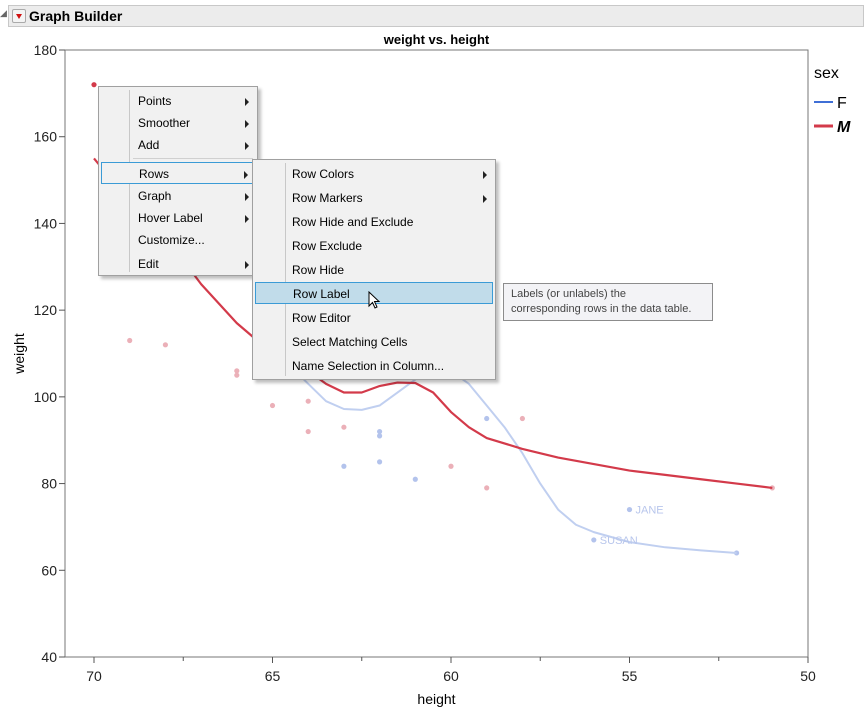 This screenshot has height=710, width=864. What do you see at coordinates (619, 541) in the screenshot?
I see `point-label: SUSAN` at bounding box center [619, 541].